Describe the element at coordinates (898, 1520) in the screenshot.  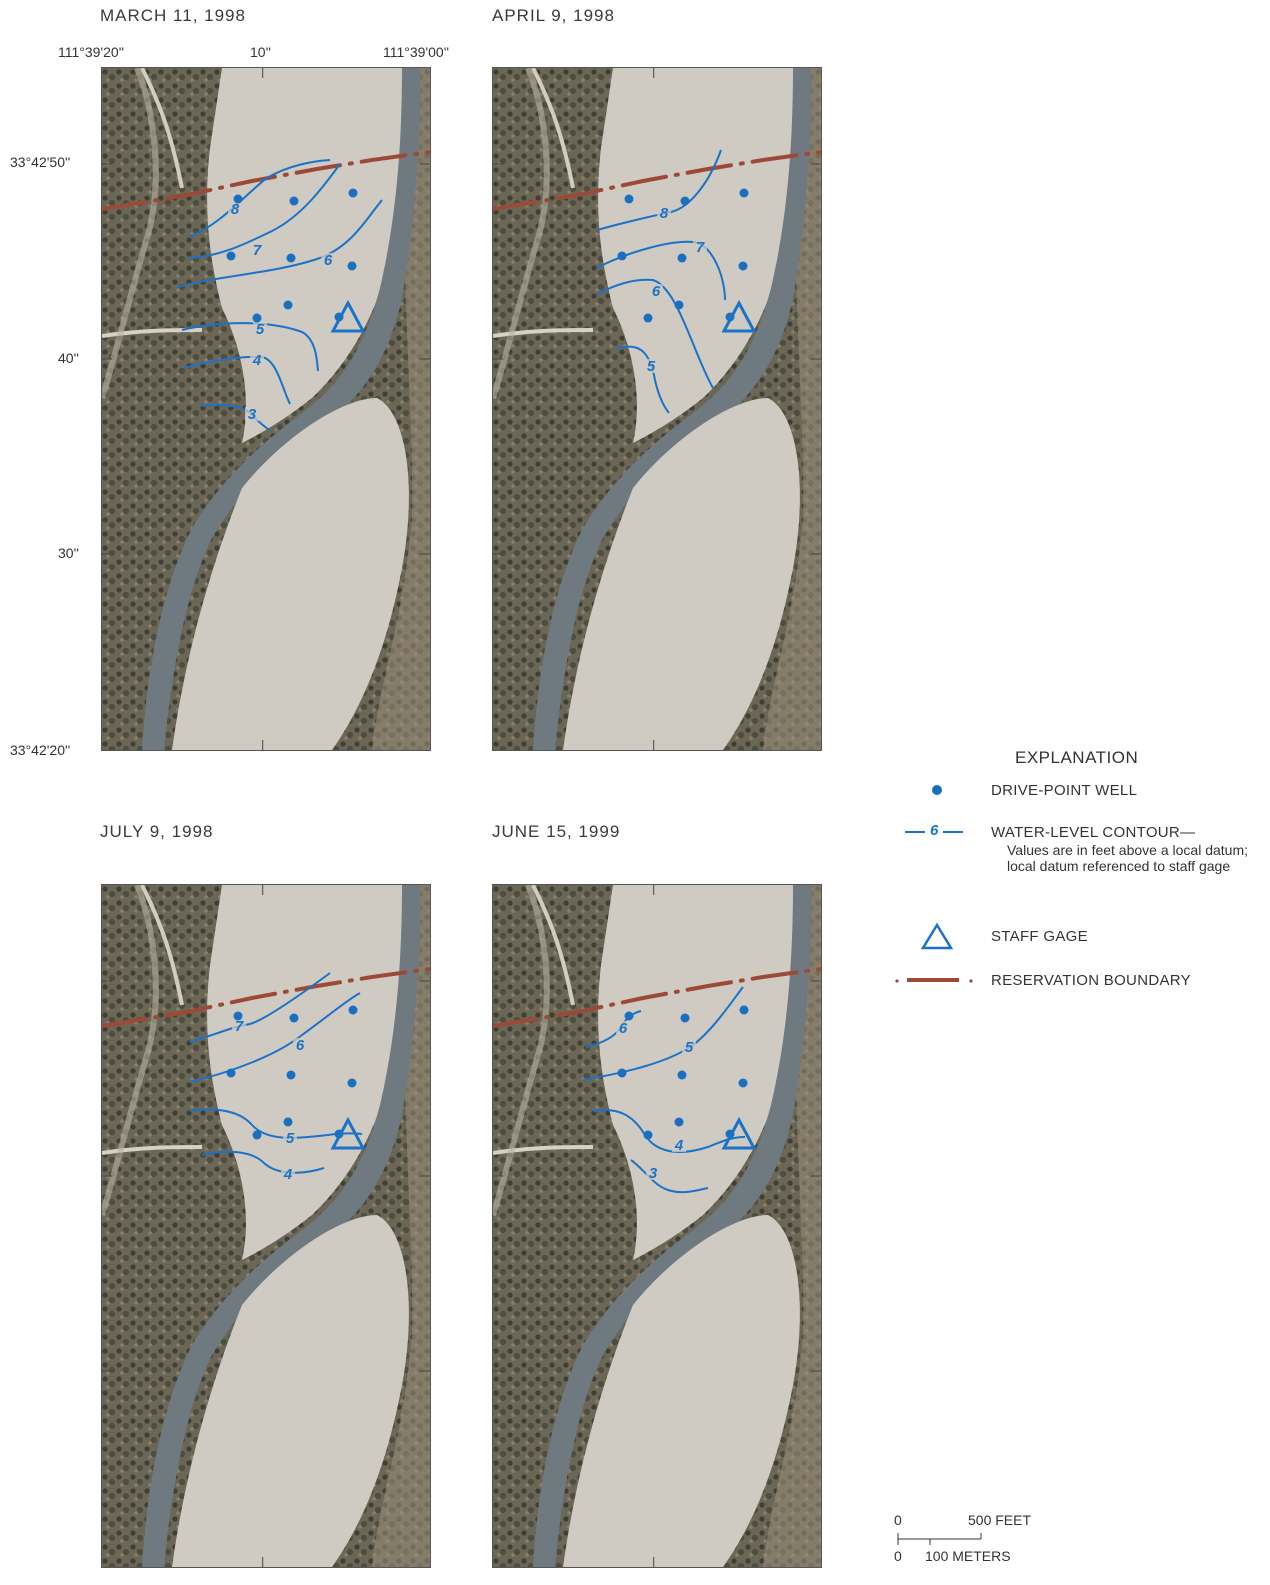
I see `scale-feet-zero: 0` at that location.